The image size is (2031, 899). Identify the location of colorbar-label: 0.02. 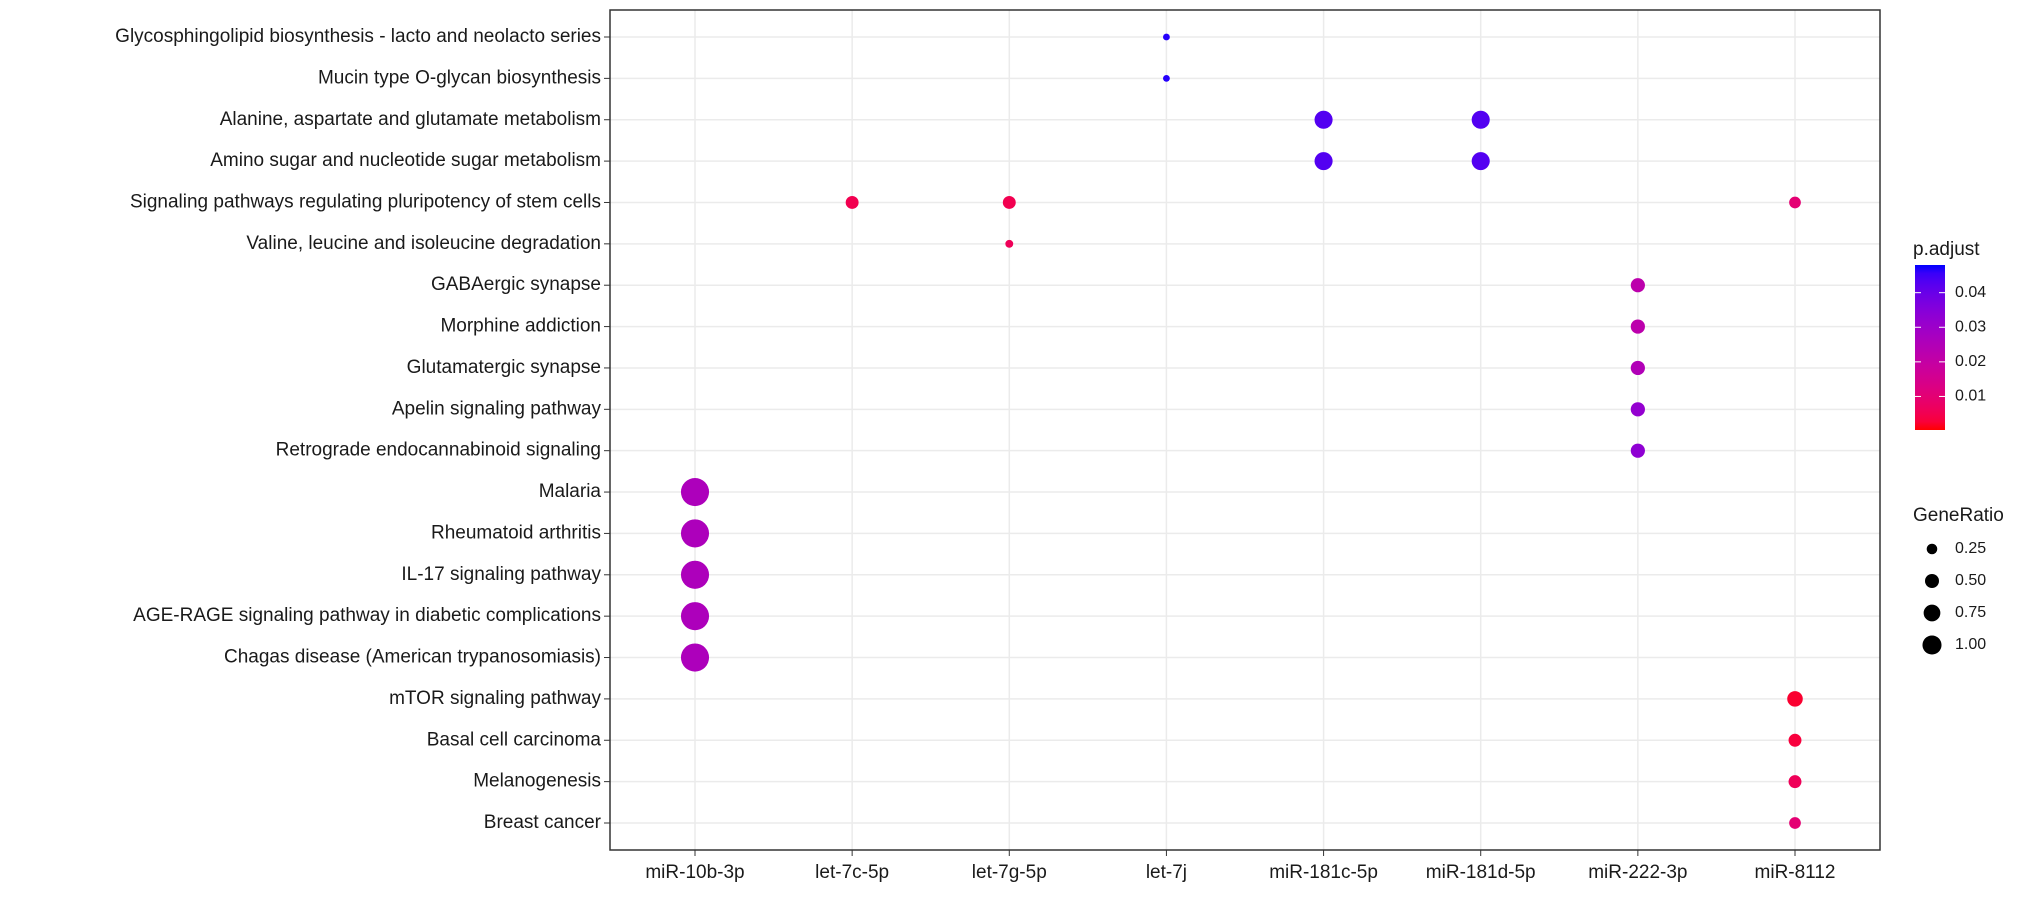
(1970, 361).